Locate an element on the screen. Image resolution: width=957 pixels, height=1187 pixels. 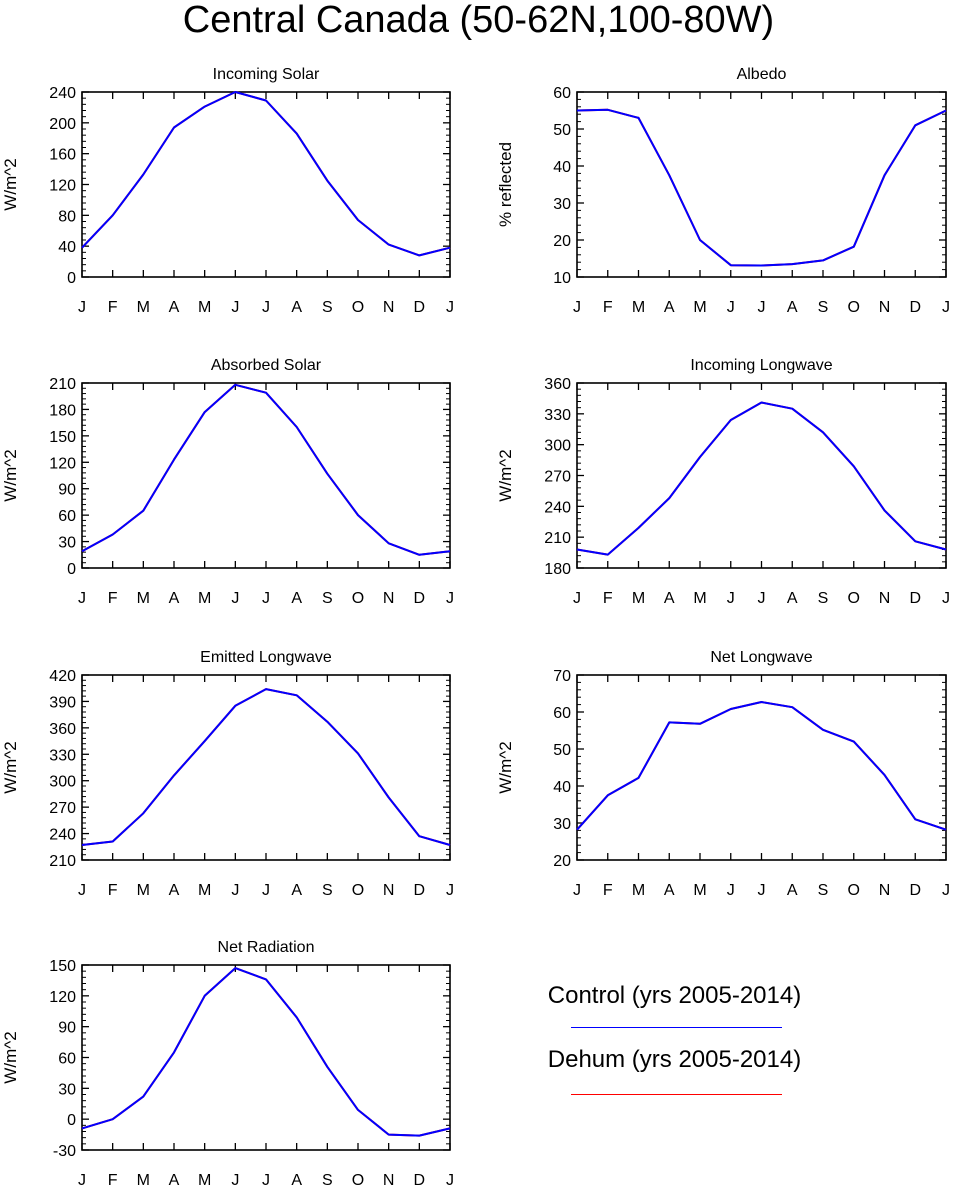
x-tick-label: S is located at coordinates (823, 890).